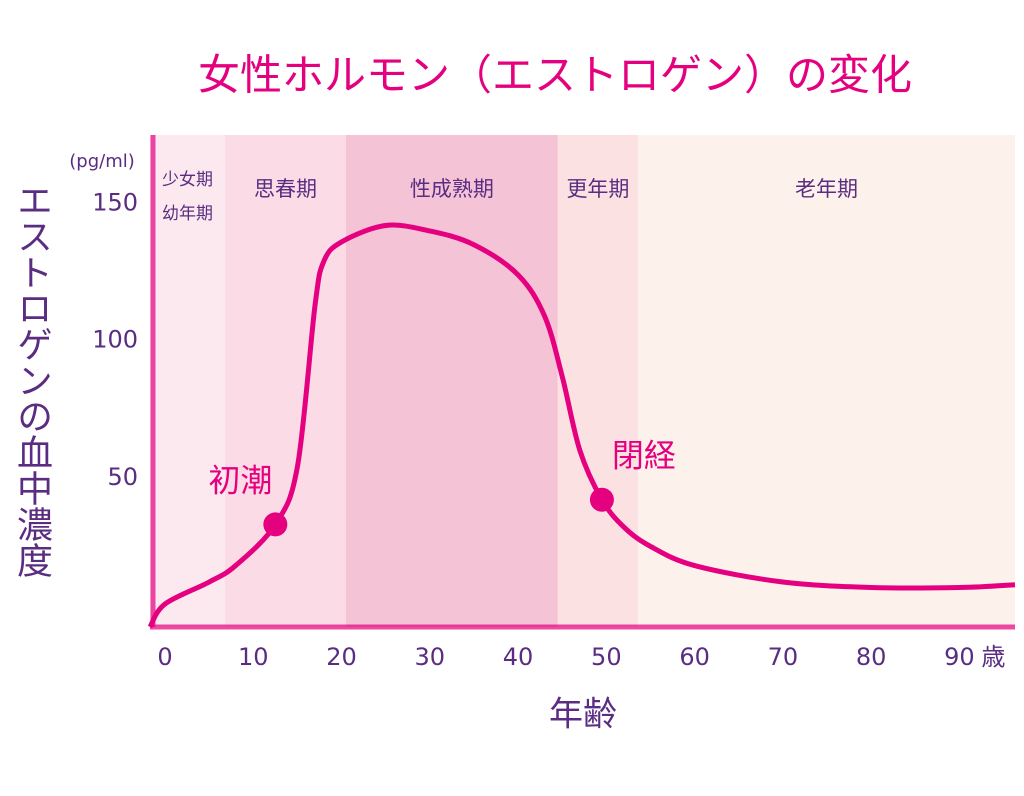 This screenshot has width=1024, height=796. What do you see at coordinates (555, 75) in the screenshot?
I see `chart-title: 女性ホルモン（エストロゲン）の変化` at bounding box center [555, 75].